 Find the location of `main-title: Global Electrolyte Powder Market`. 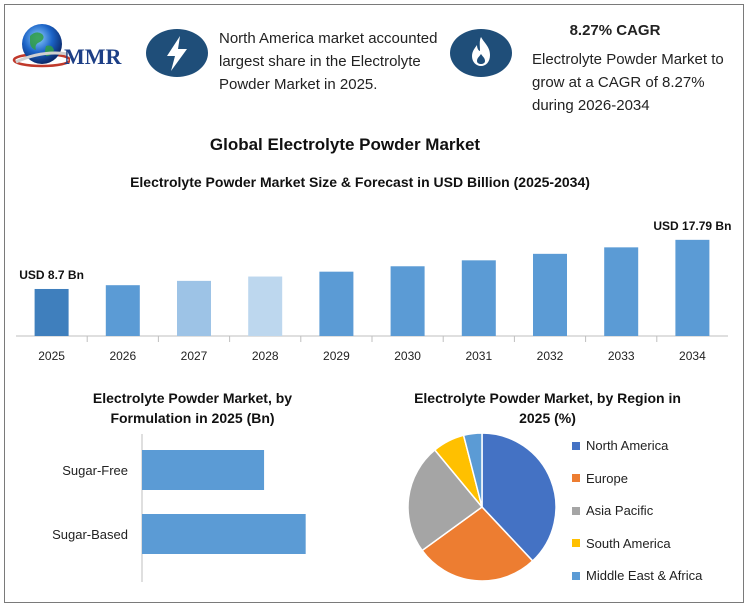

main-title: Global Electrolyte Powder Market is located at coordinates (345, 144).